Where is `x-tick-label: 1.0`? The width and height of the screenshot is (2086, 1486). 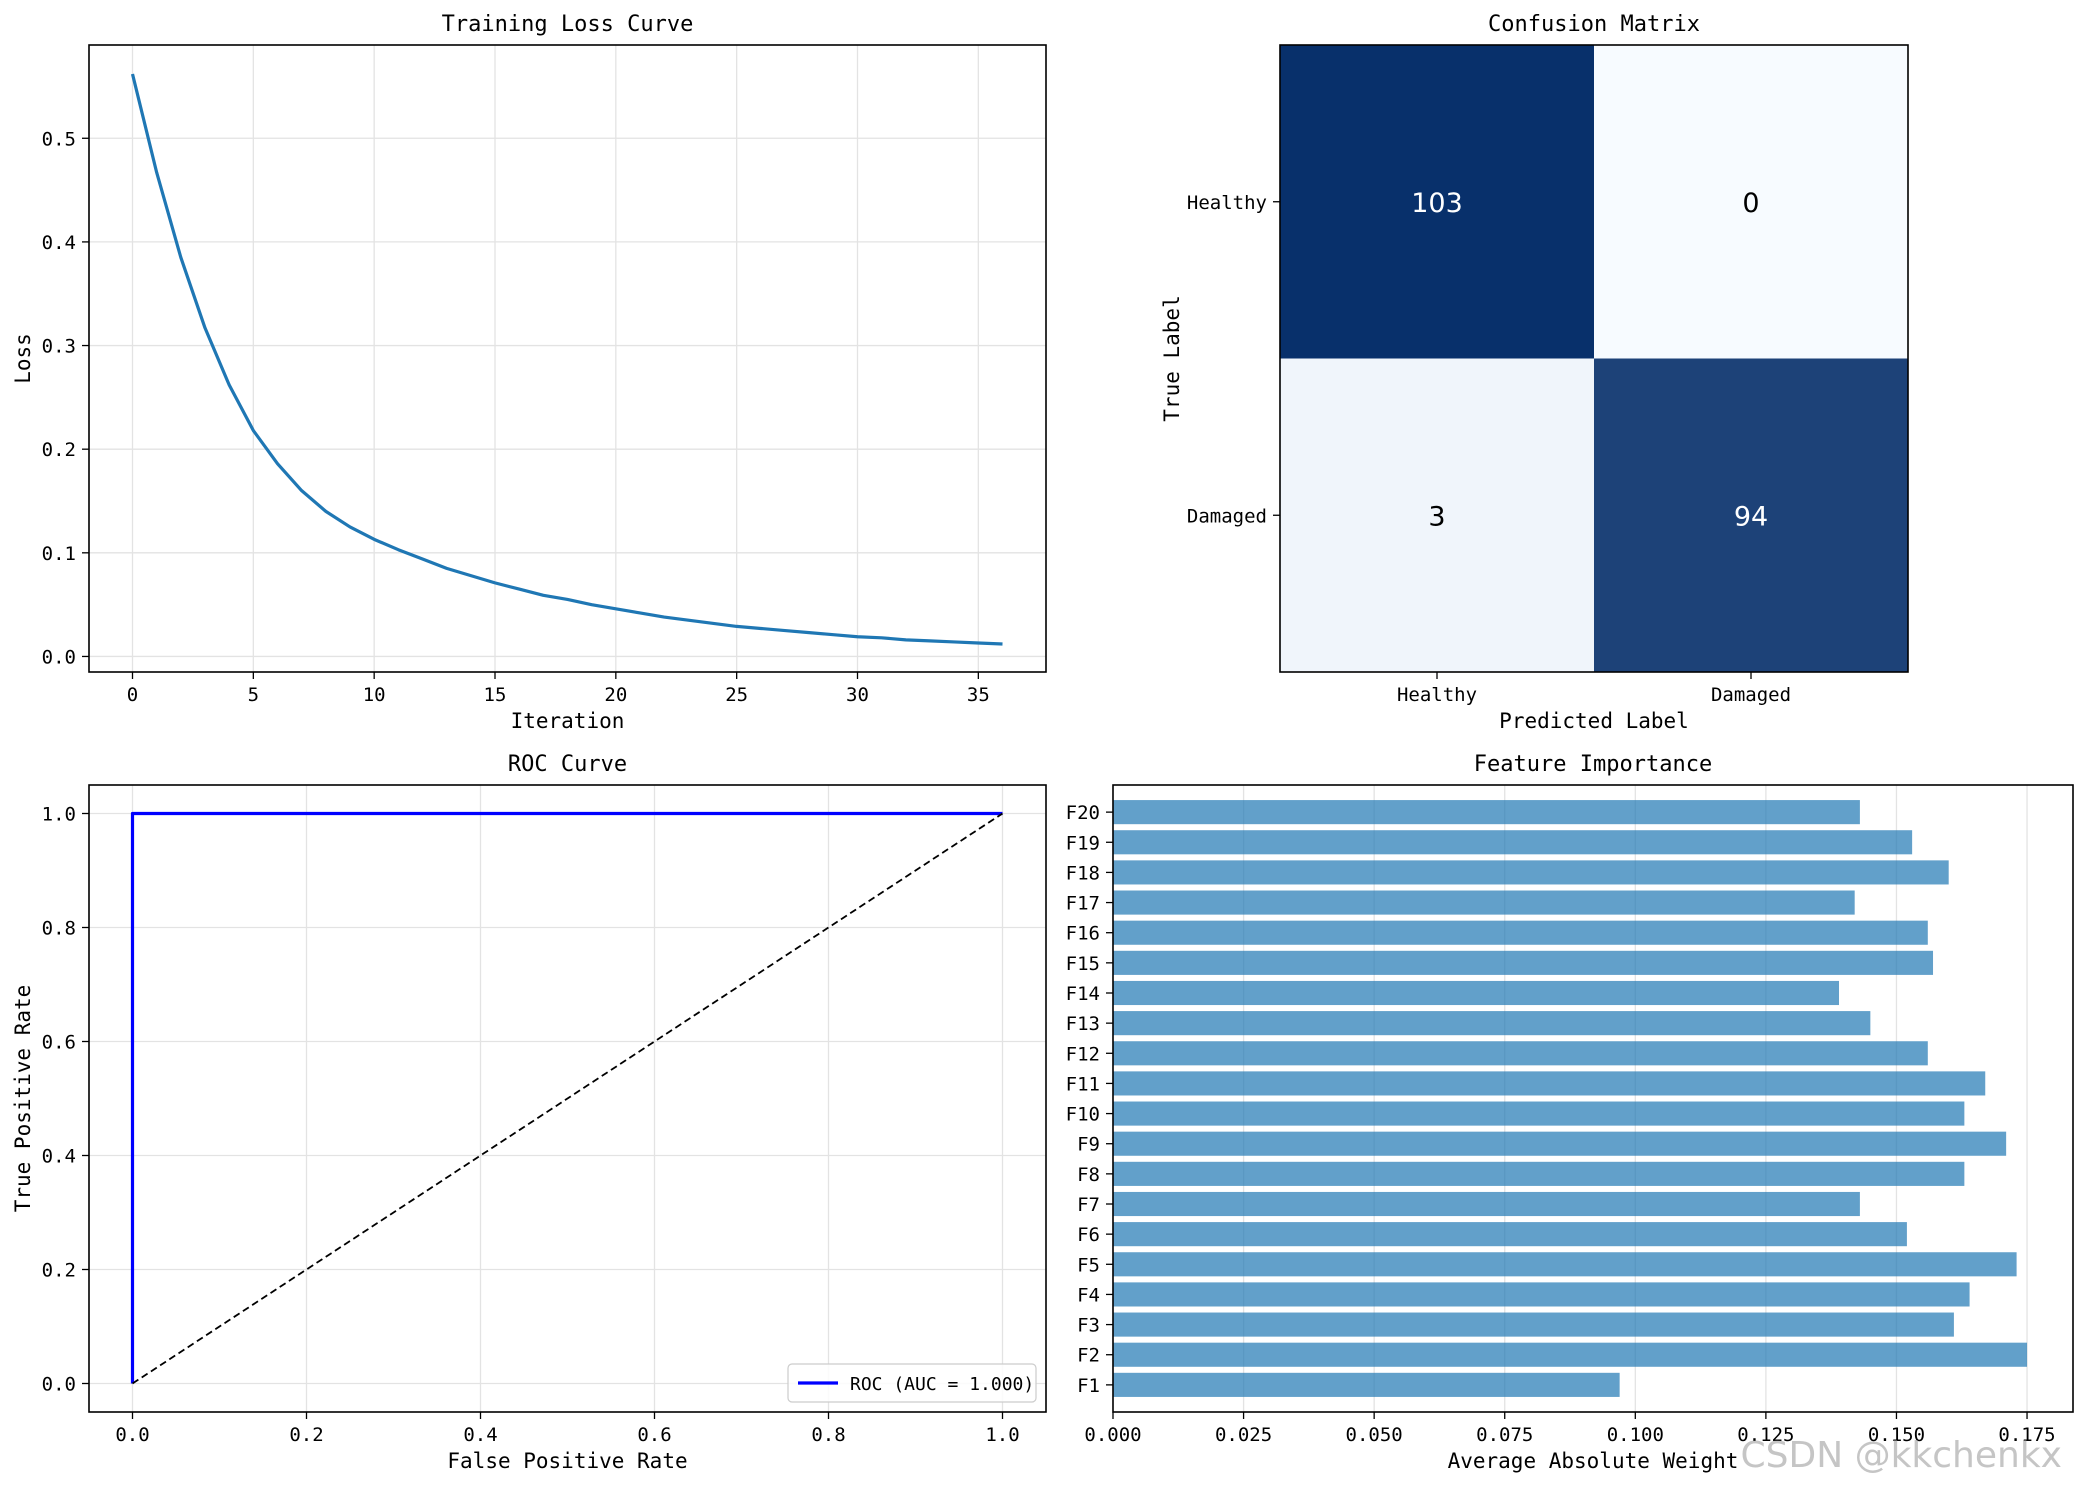
x-tick-label: 1.0 is located at coordinates (1002, 1435).